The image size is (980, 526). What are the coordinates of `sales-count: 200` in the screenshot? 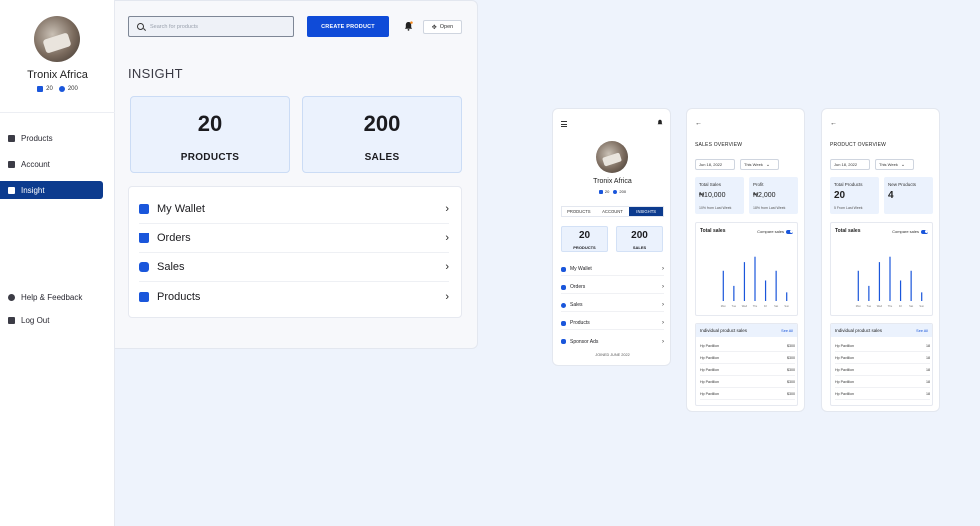 It's located at (623, 191).